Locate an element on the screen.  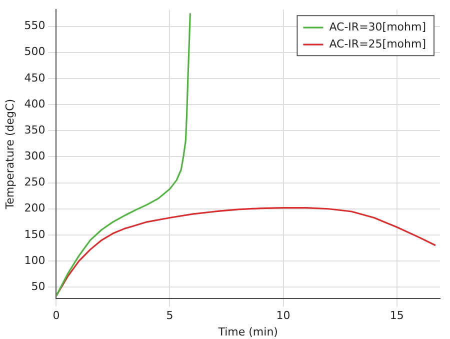
x-tick-label: 5 is located at coordinates (170, 315).